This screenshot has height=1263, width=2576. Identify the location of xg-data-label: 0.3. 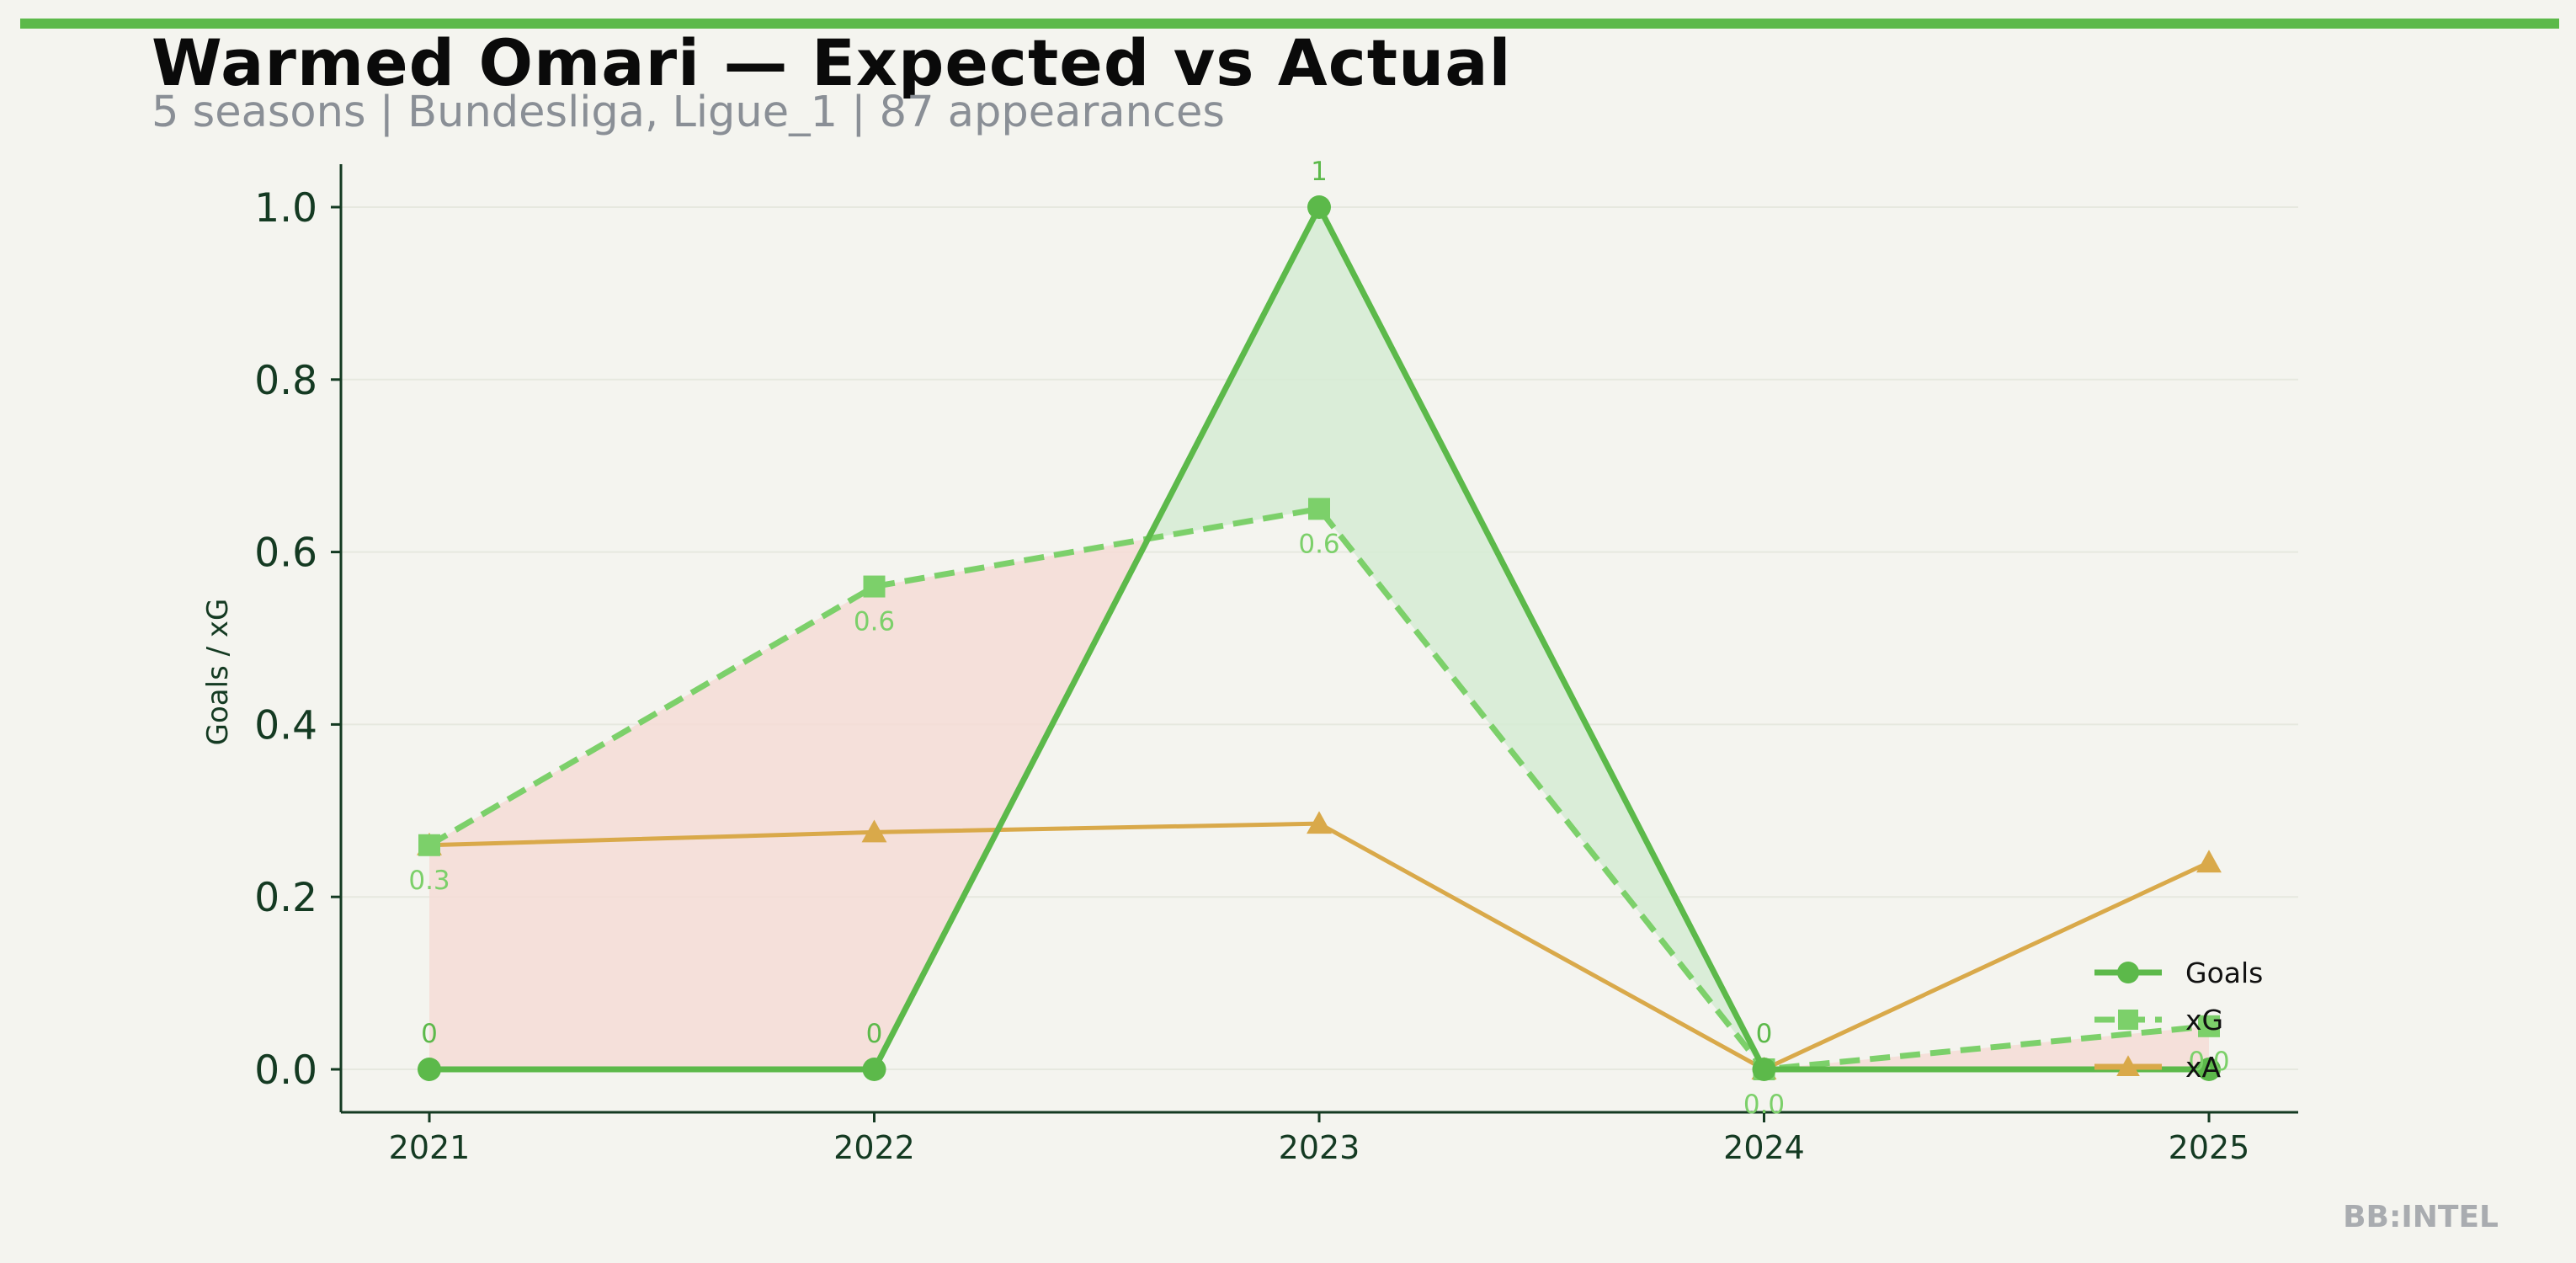
(429, 881).